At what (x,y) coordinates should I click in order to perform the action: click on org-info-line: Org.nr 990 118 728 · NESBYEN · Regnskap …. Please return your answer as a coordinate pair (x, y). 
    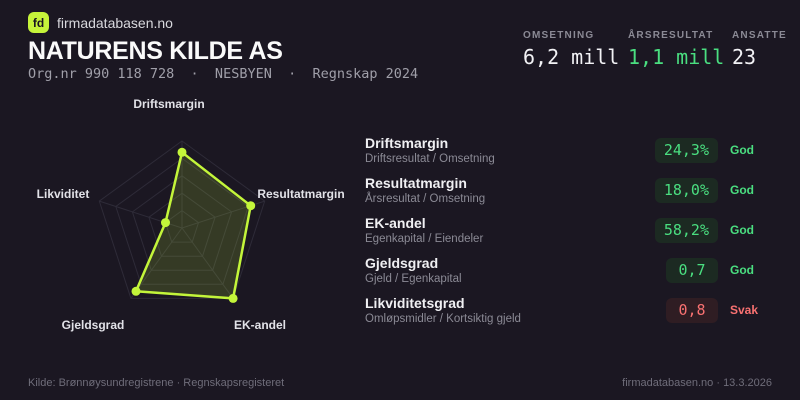
    Looking at the image, I should click on (223, 74).